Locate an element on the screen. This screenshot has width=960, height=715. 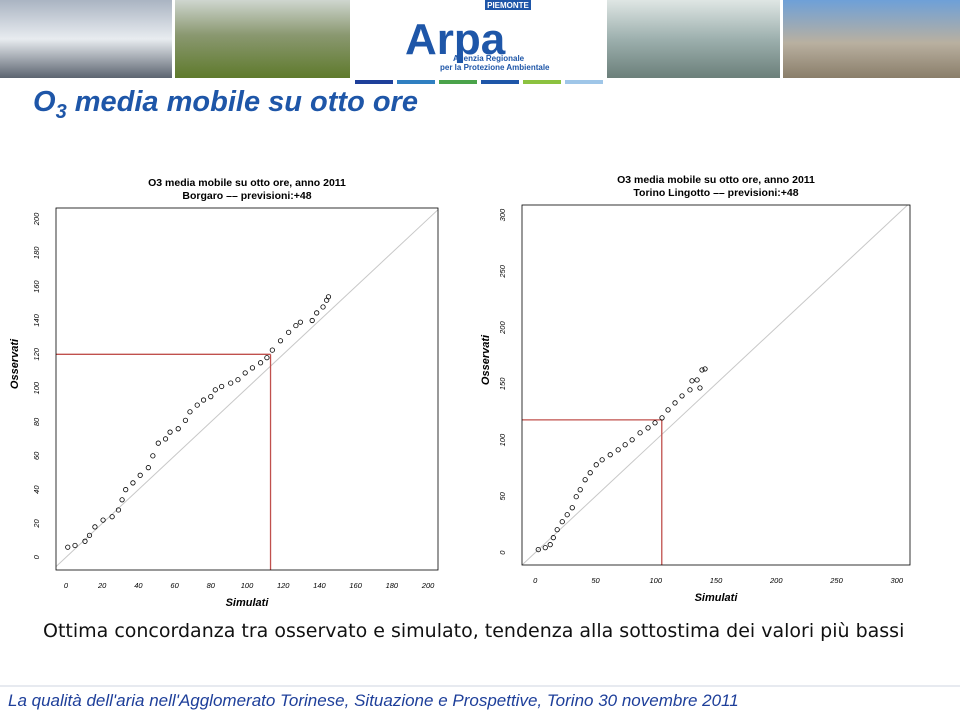
y-tick-label: 0 is located at coordinates (502, 552).